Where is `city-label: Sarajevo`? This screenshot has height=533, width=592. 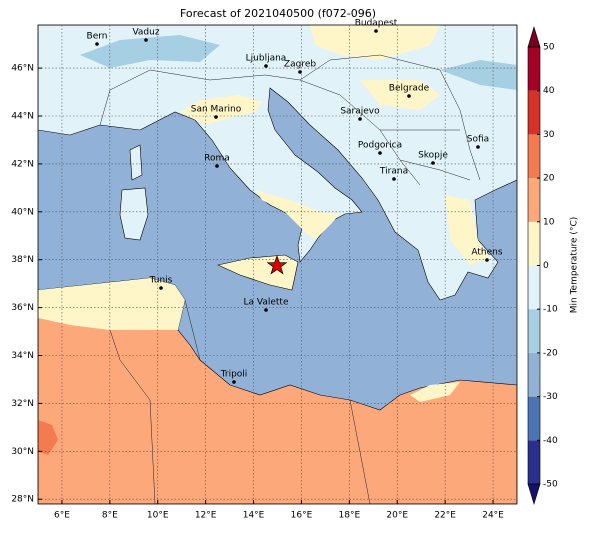
city-label: Sarajevo is located at coordinates (360, 112).